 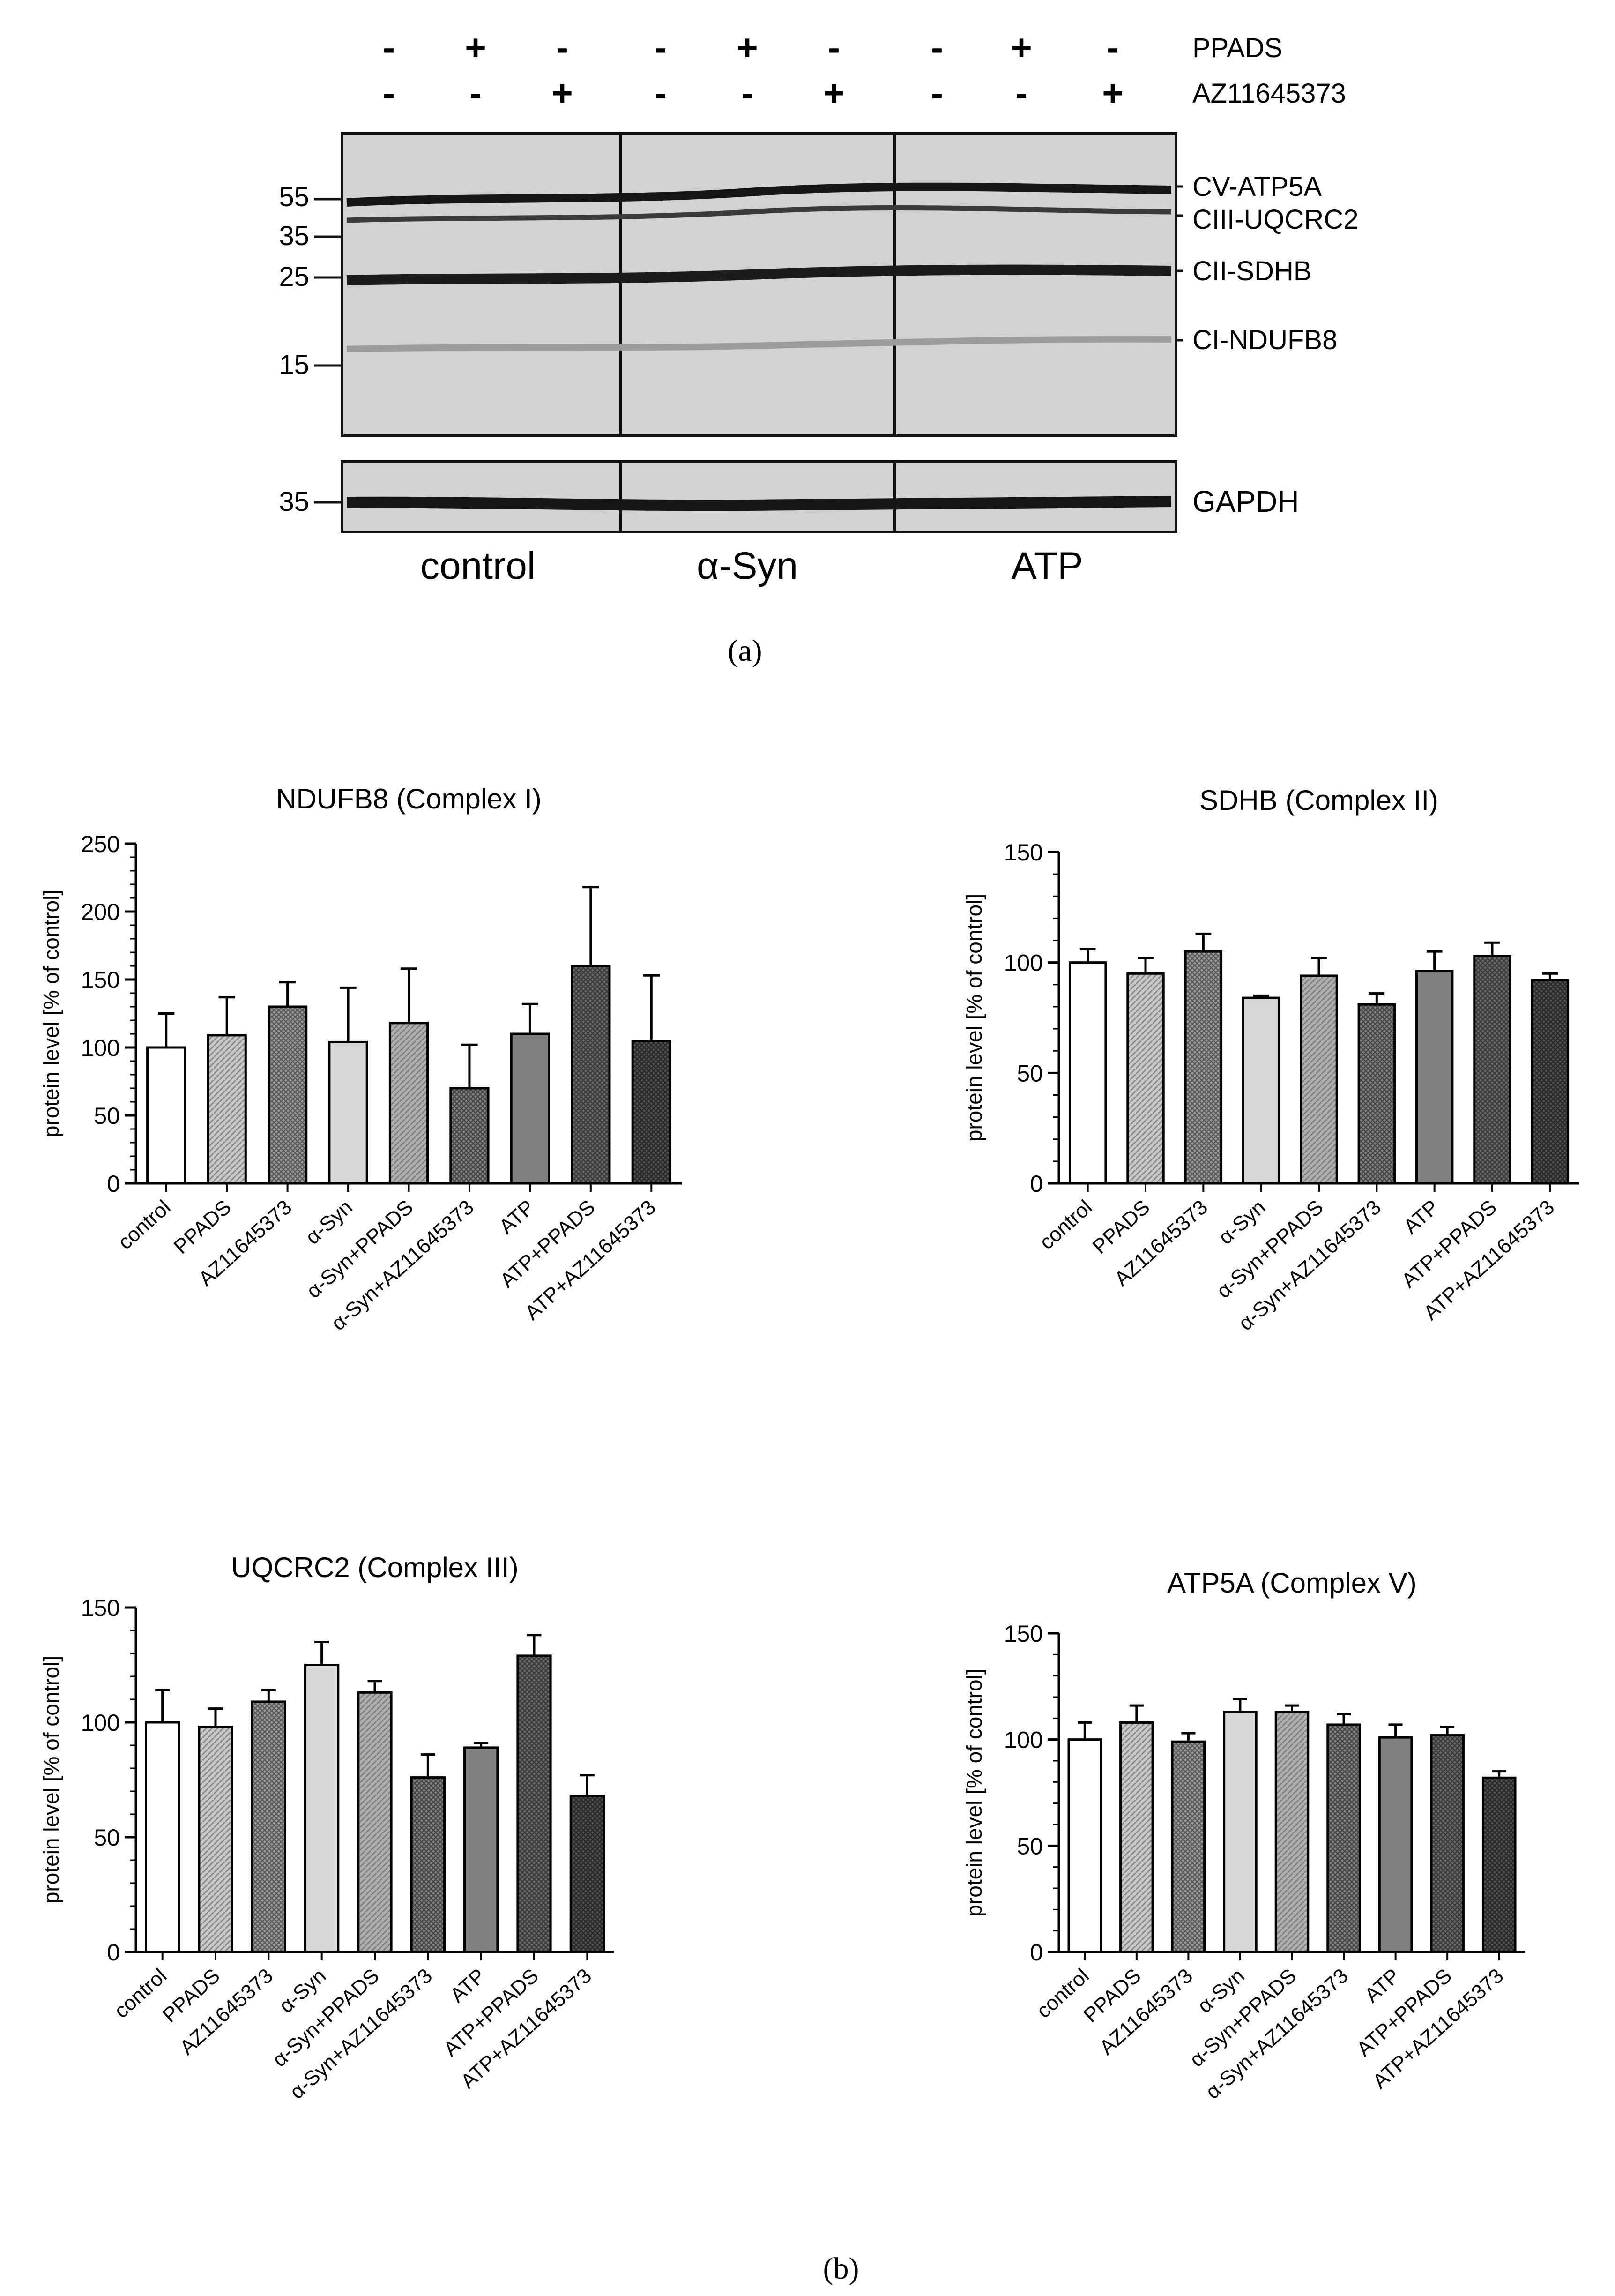 What do you see at coordinates (389, 47) in the screenshot?
I see `sign-ppads-lane-1: -` at bounding box center [389, 47].